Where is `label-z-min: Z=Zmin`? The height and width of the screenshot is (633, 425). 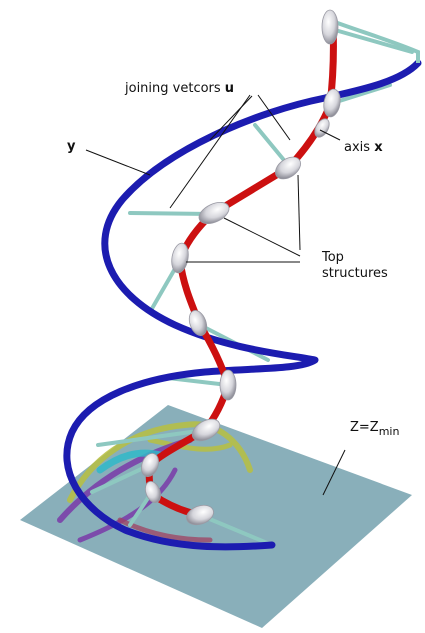
label-z-min: Z=Zmin is located at coordinates (374, 429).